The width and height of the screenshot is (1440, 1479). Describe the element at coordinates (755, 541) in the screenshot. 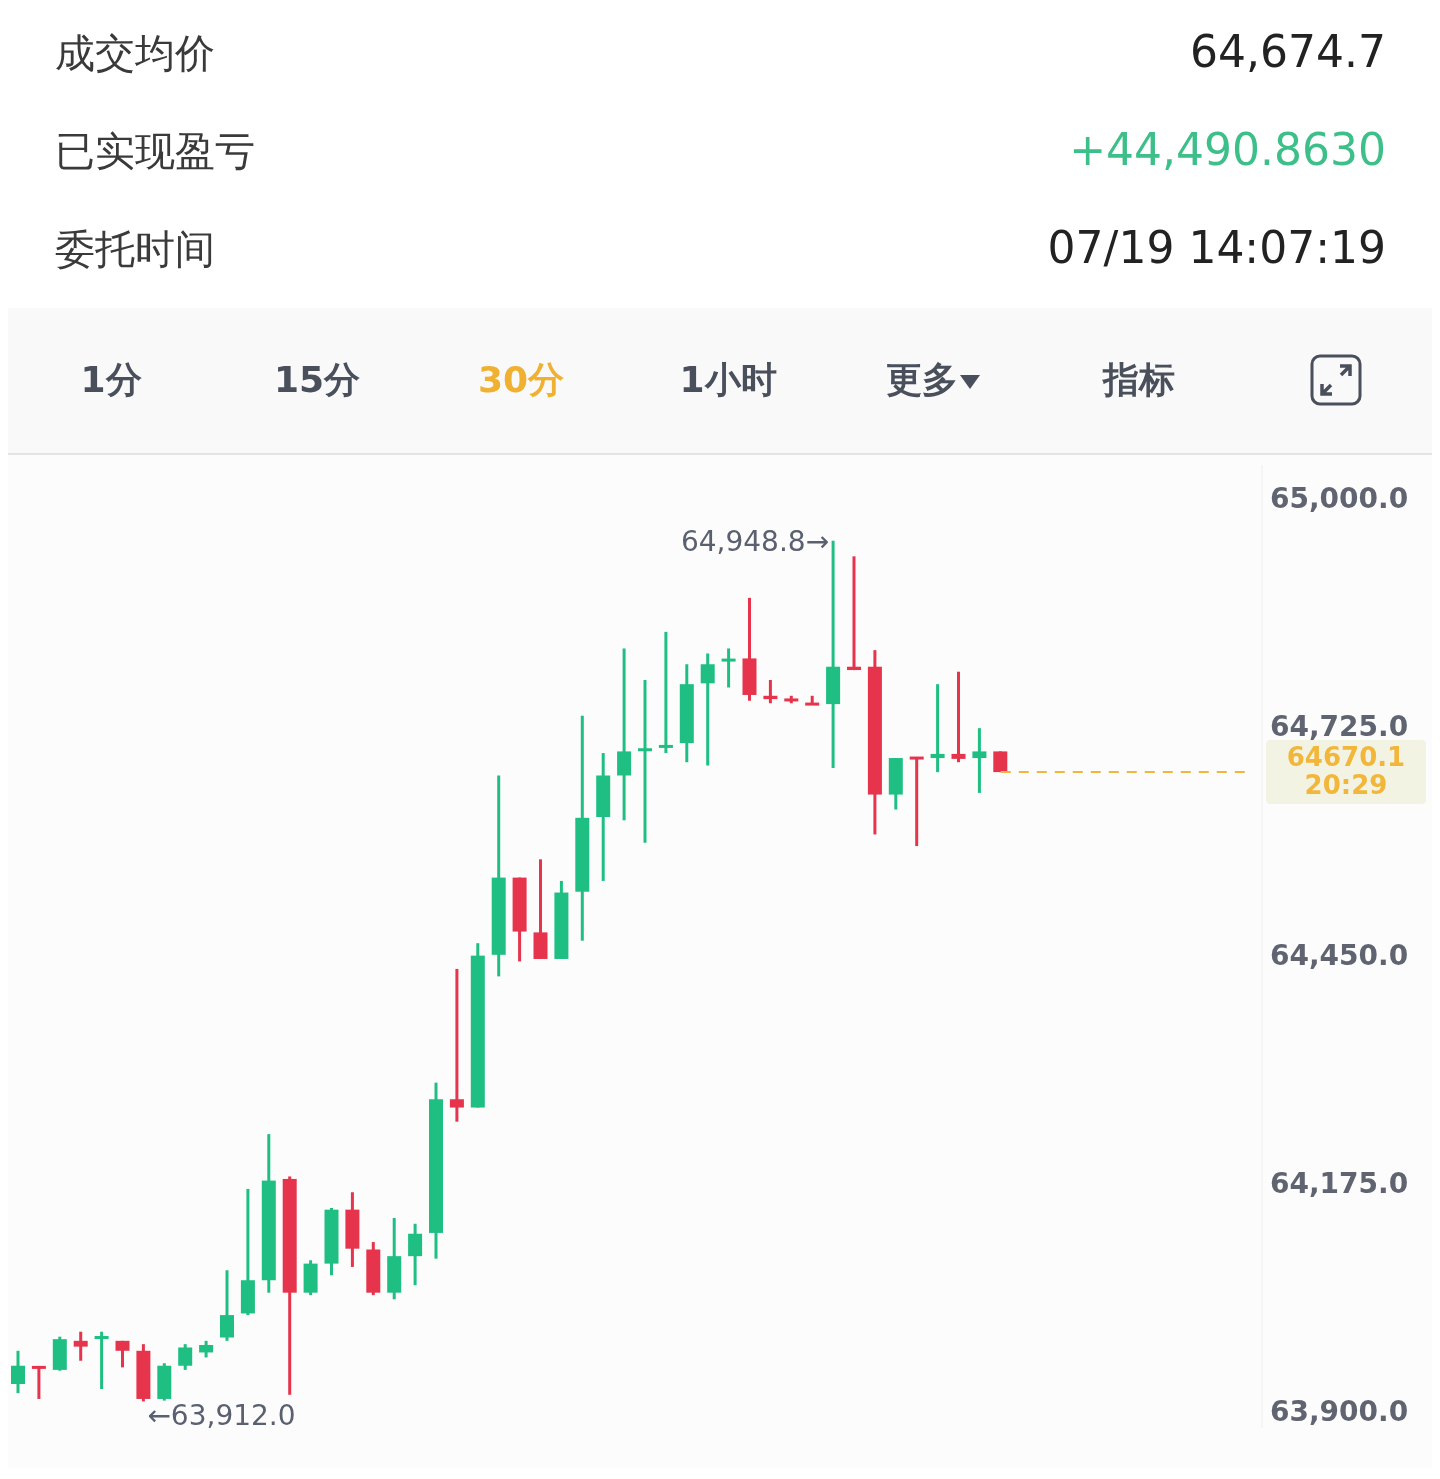

I see `annotation: 64,948.8→` at that location.